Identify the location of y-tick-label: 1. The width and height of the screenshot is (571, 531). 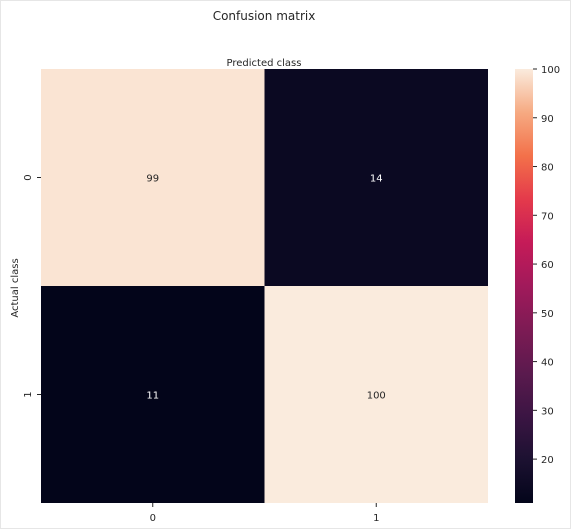
(28, 394).